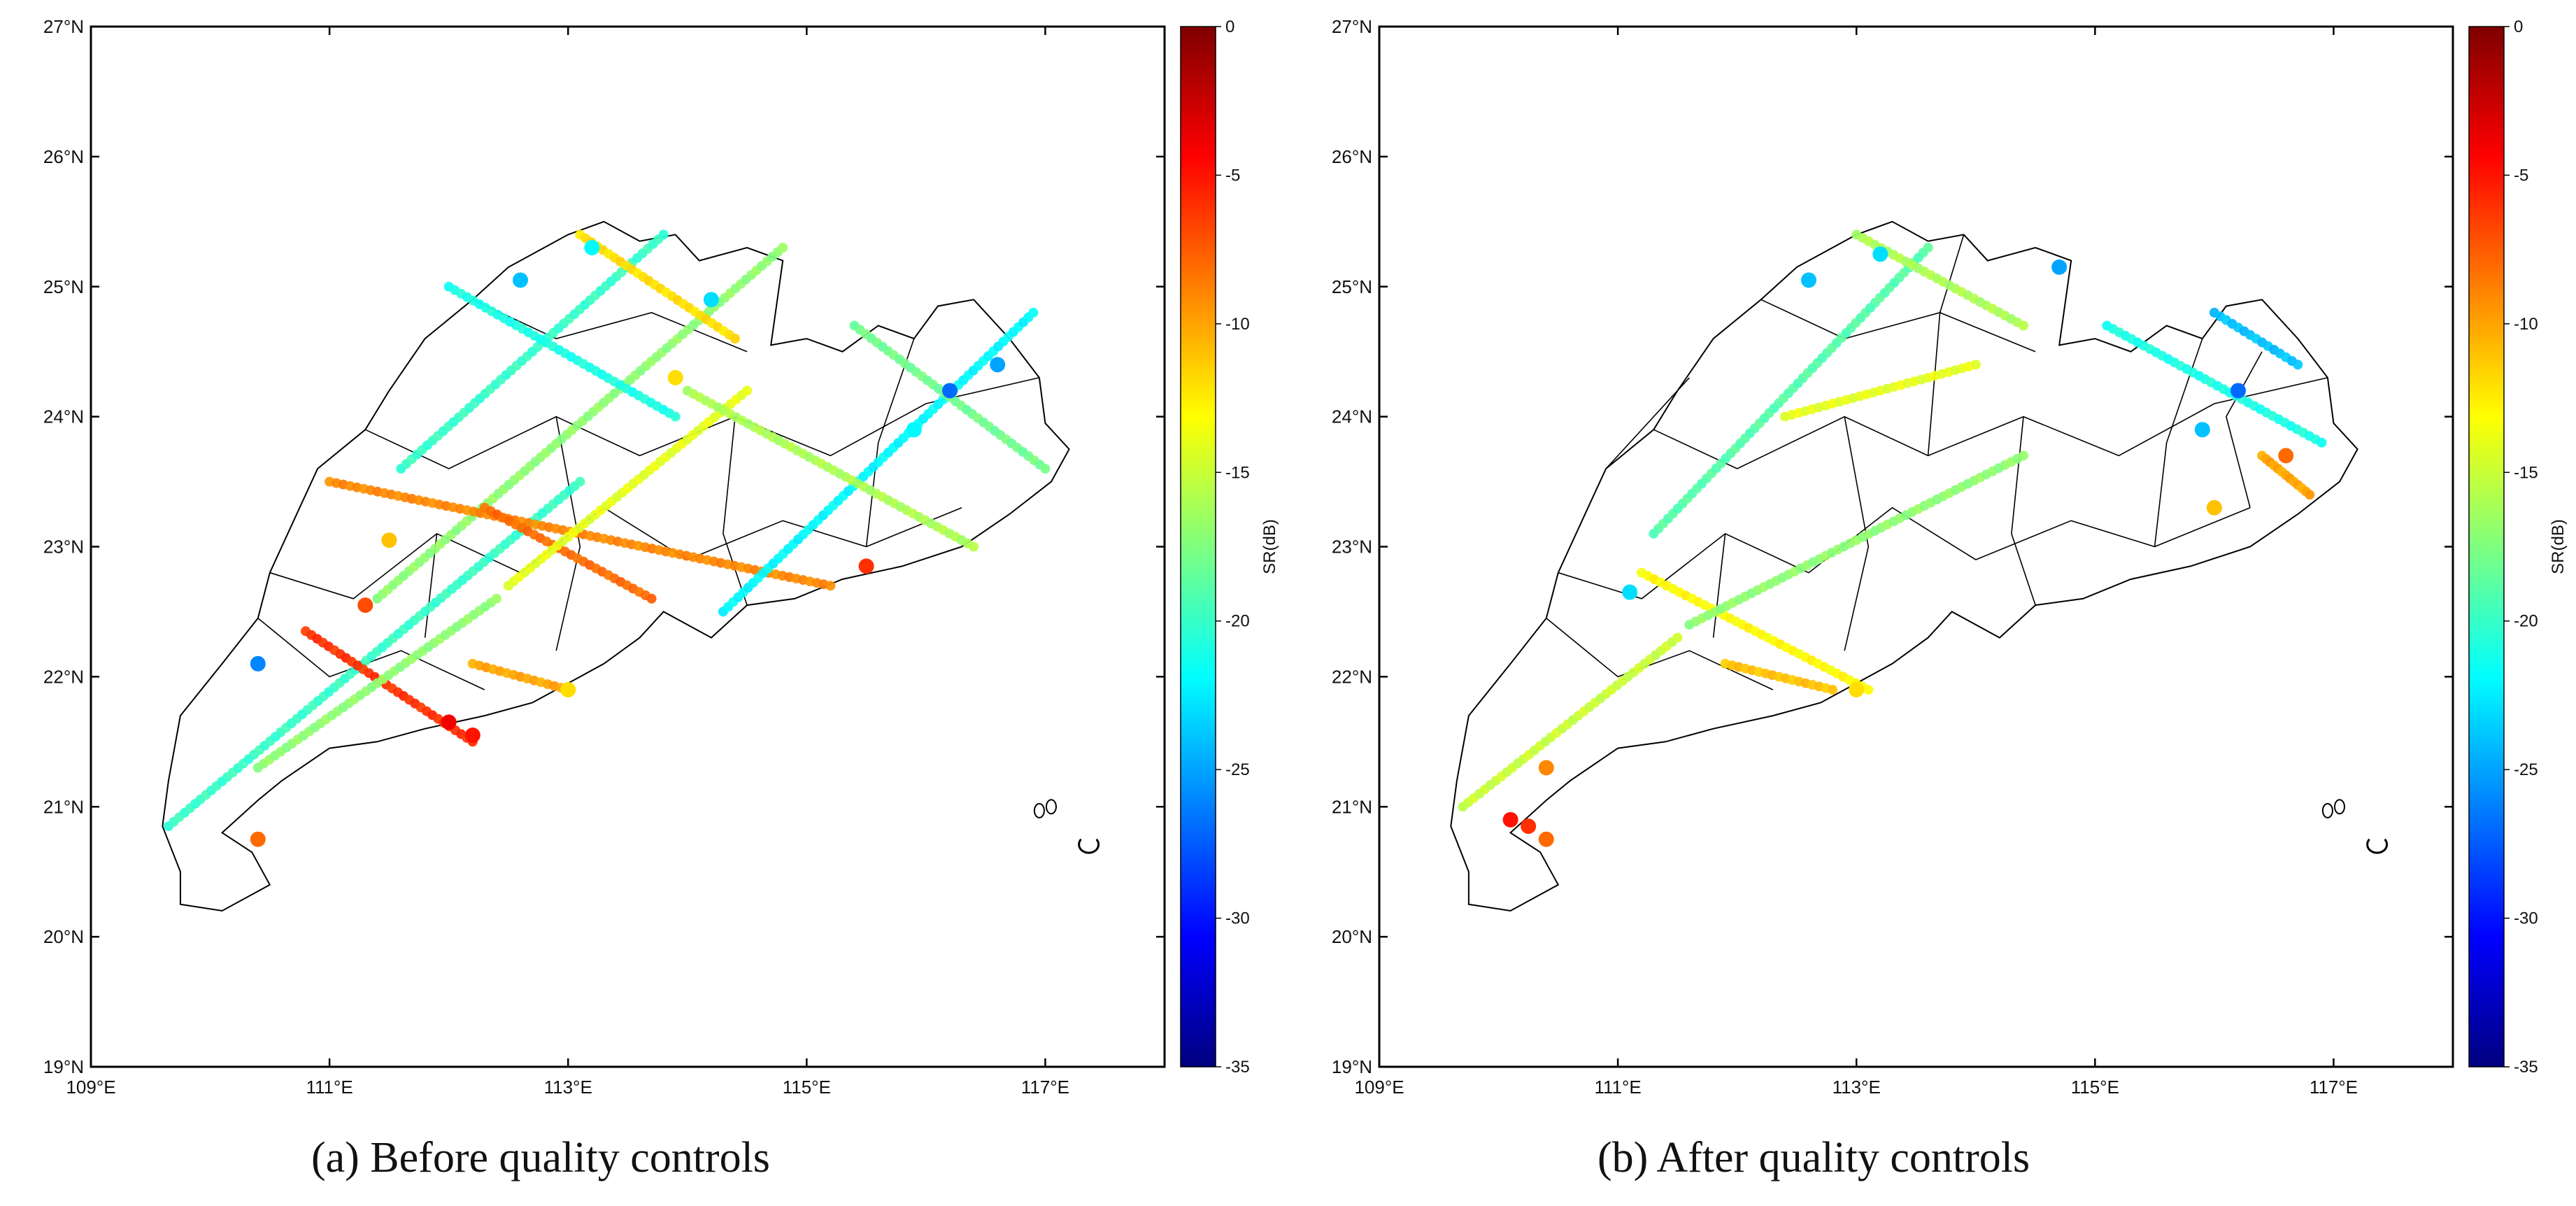 This screenshot has height=1206, width=2576. Describe the element at coordinates (540, 1158) in the screenshot. I see `caption-before: (a) Before quality controls` at that location.